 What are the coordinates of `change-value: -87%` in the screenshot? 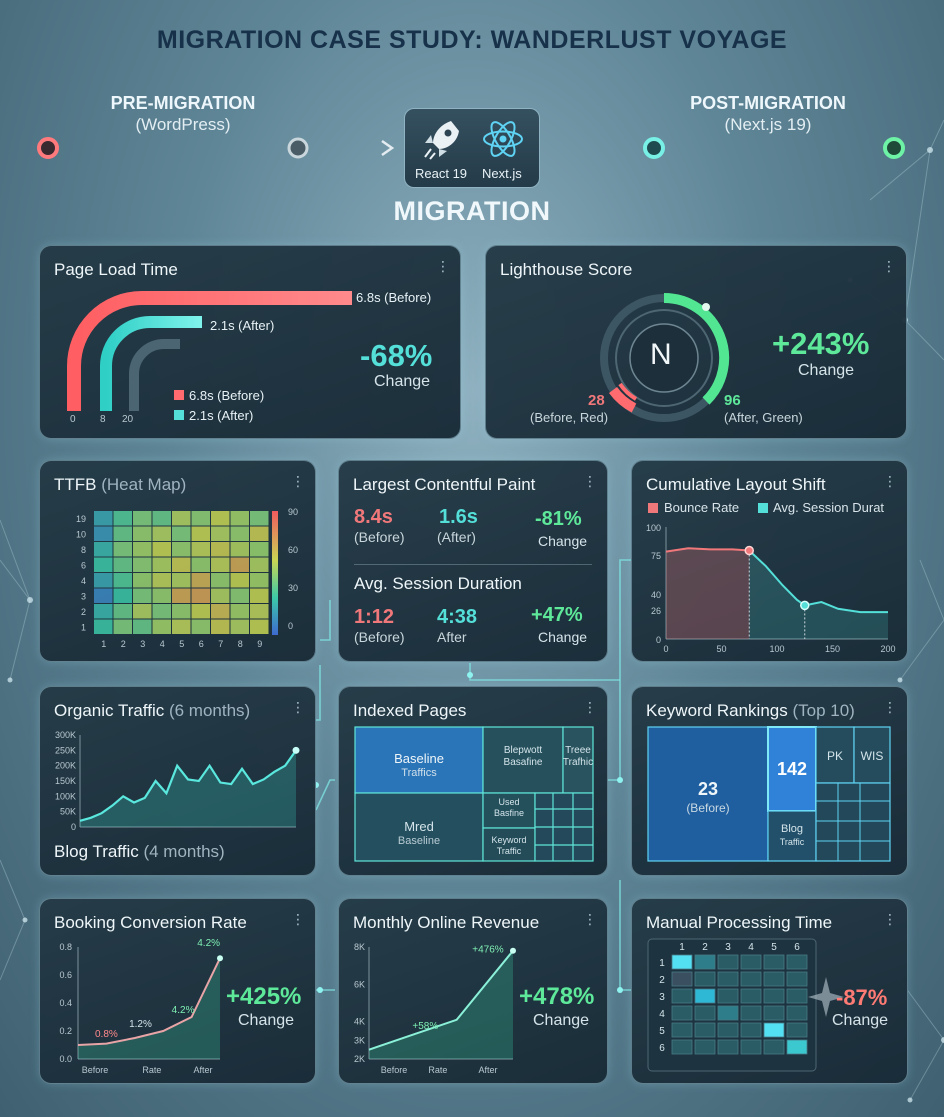 It's located at (862, 997).